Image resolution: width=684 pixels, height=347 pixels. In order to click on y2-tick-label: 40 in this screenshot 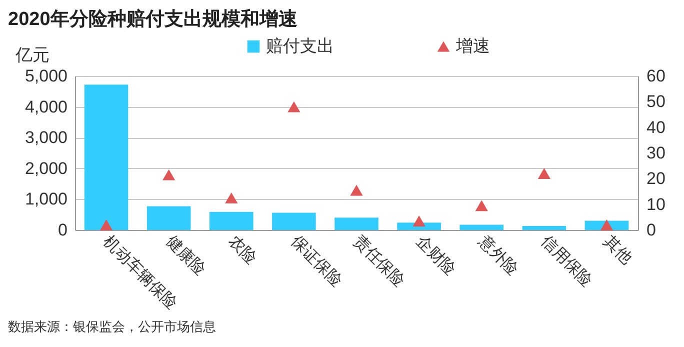, I will do `click(656, 127)`.